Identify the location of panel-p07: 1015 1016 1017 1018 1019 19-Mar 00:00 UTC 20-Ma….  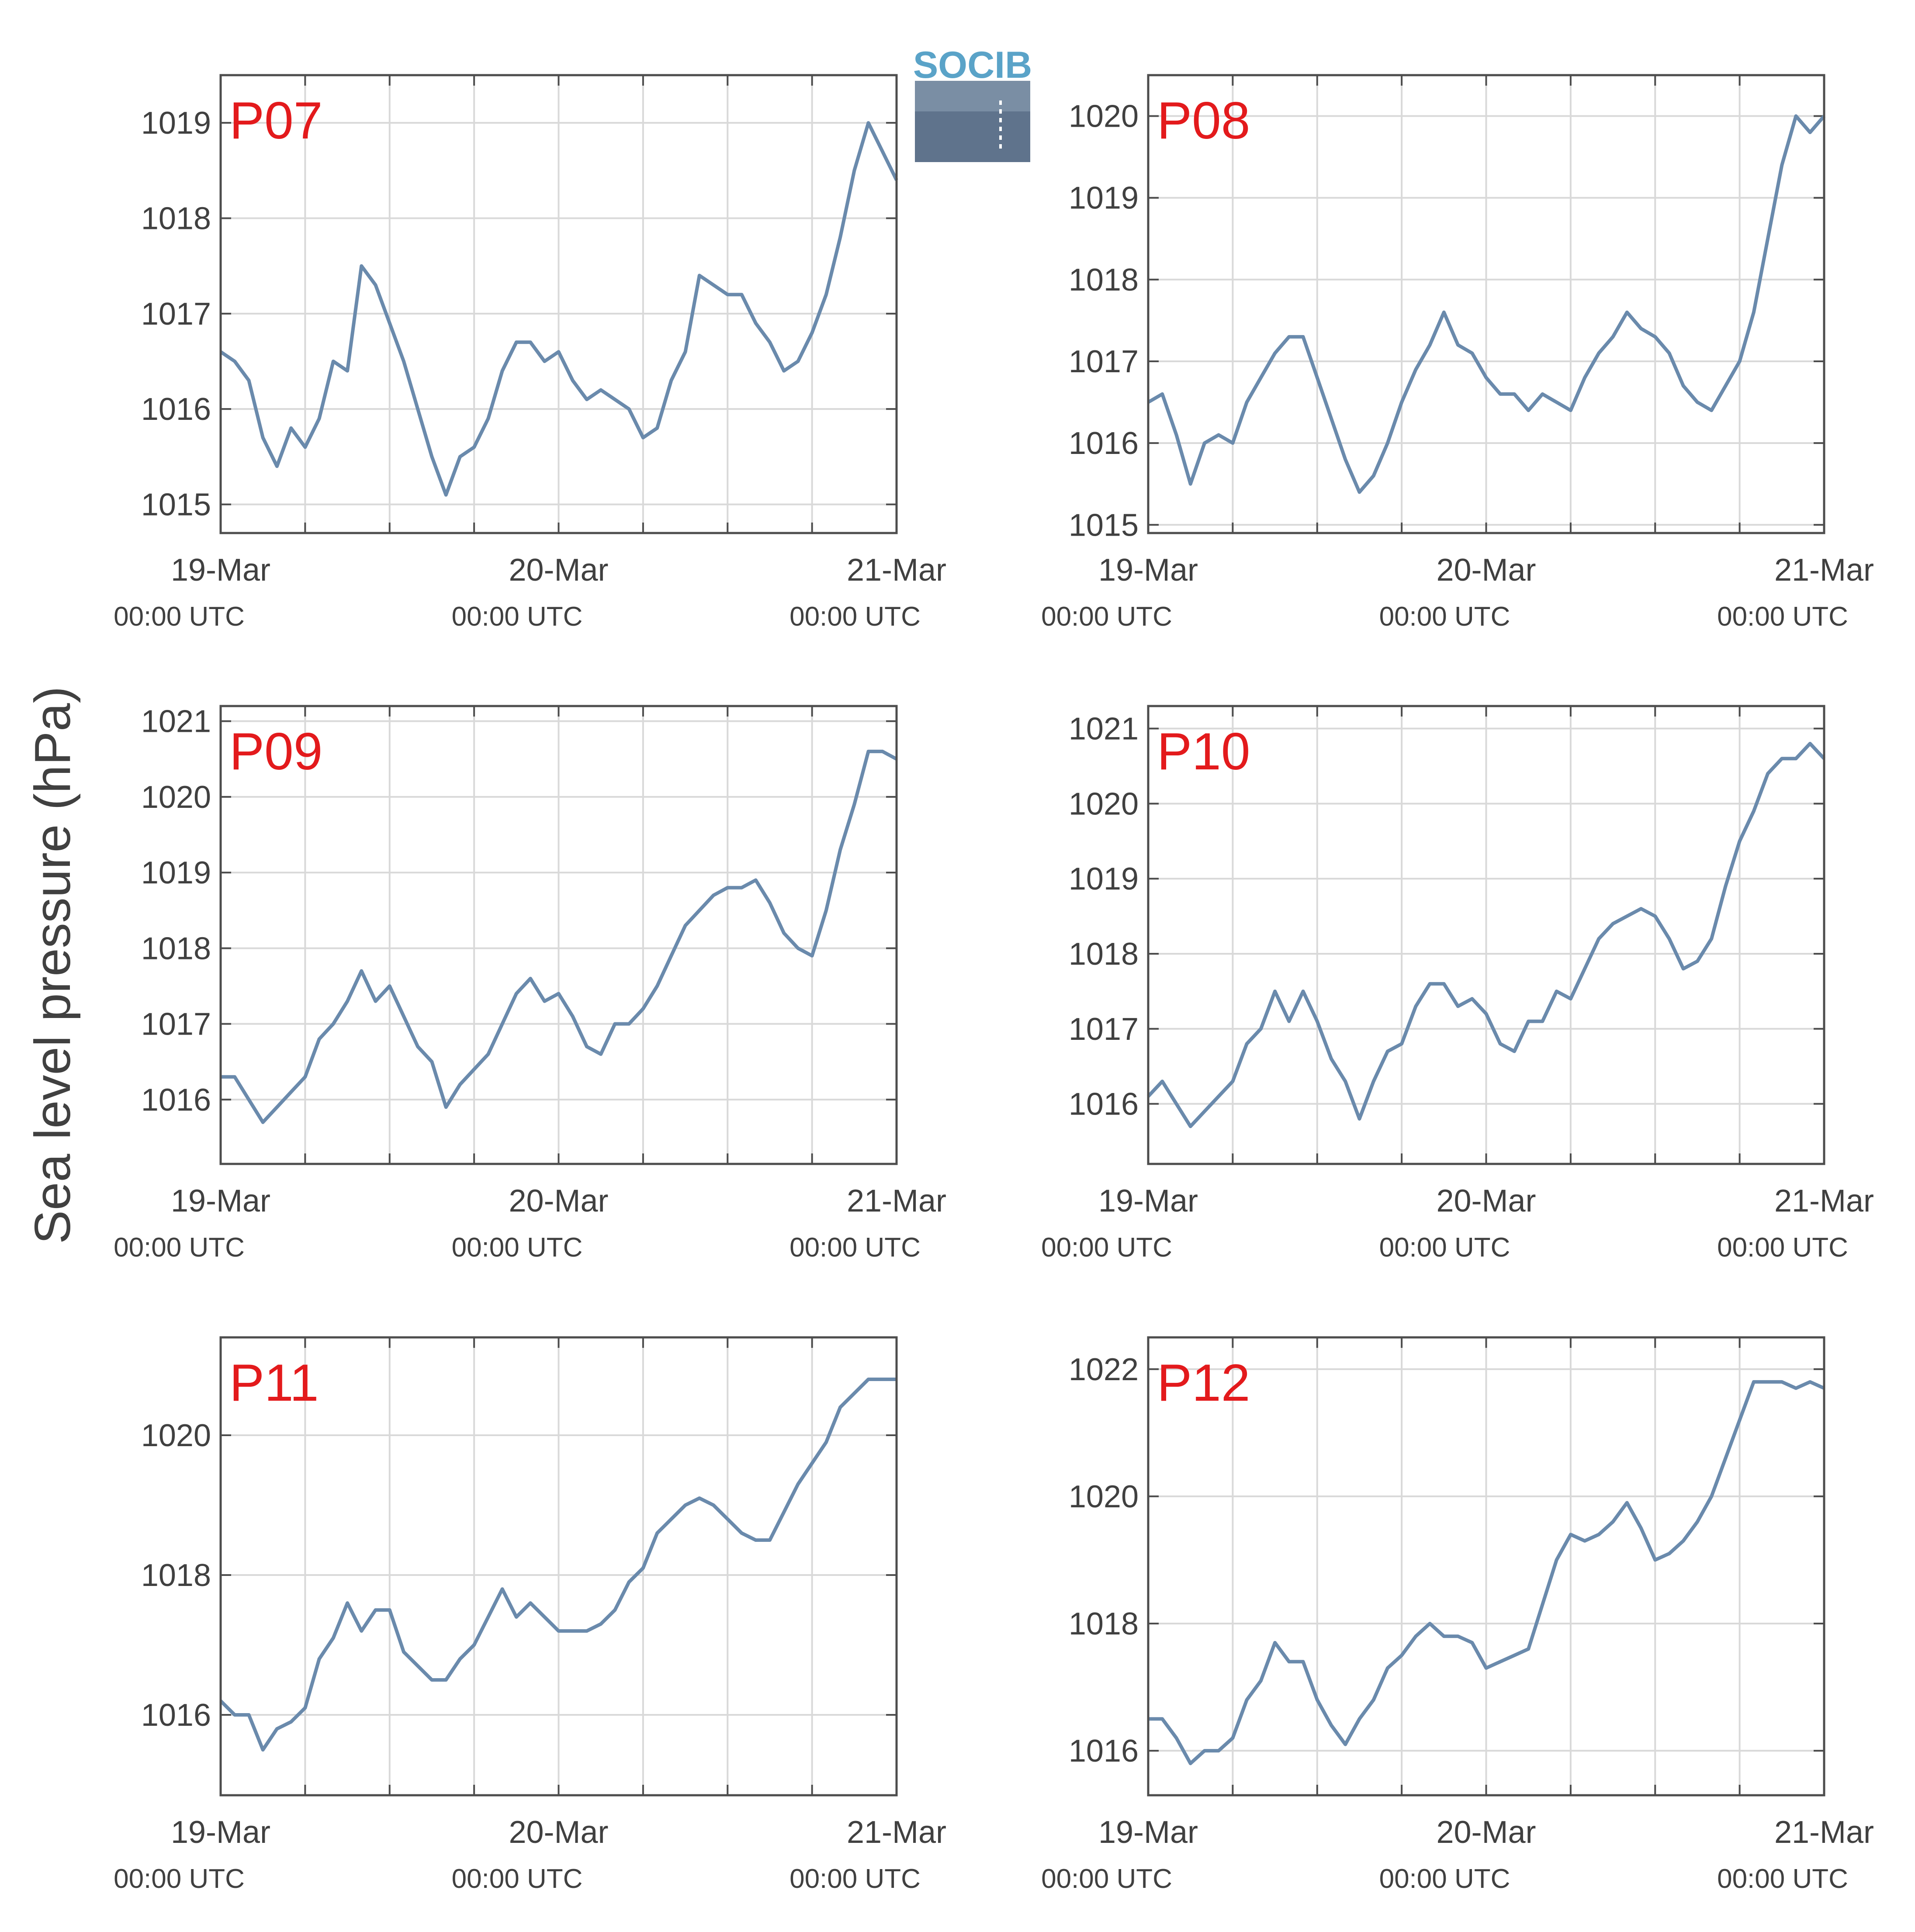
(530, 353).